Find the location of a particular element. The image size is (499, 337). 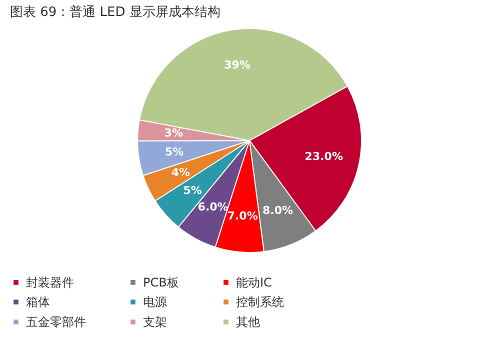

data-label: 7.0% is located at coordinates (242, 215).